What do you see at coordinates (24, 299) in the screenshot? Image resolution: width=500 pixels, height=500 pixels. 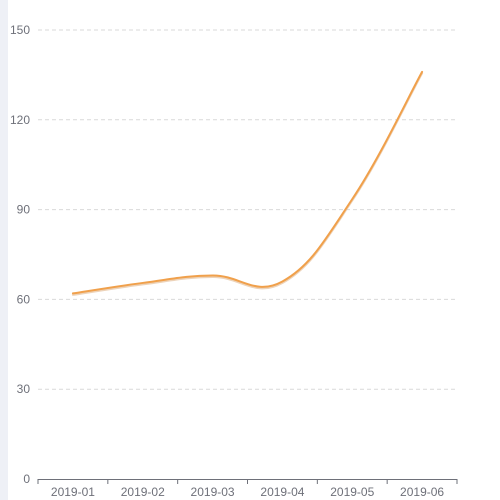 I see `y-tick-label: 60` at bounding box center [24, 299].